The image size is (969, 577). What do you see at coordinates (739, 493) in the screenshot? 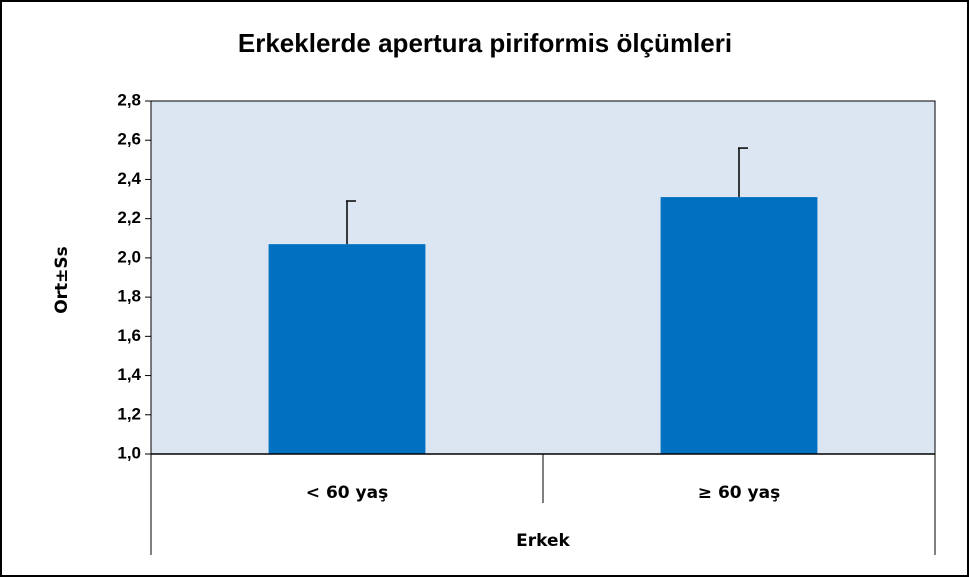
I see `x-tick-label: ≥ 60 yaş` at bounding box center [739, 493].